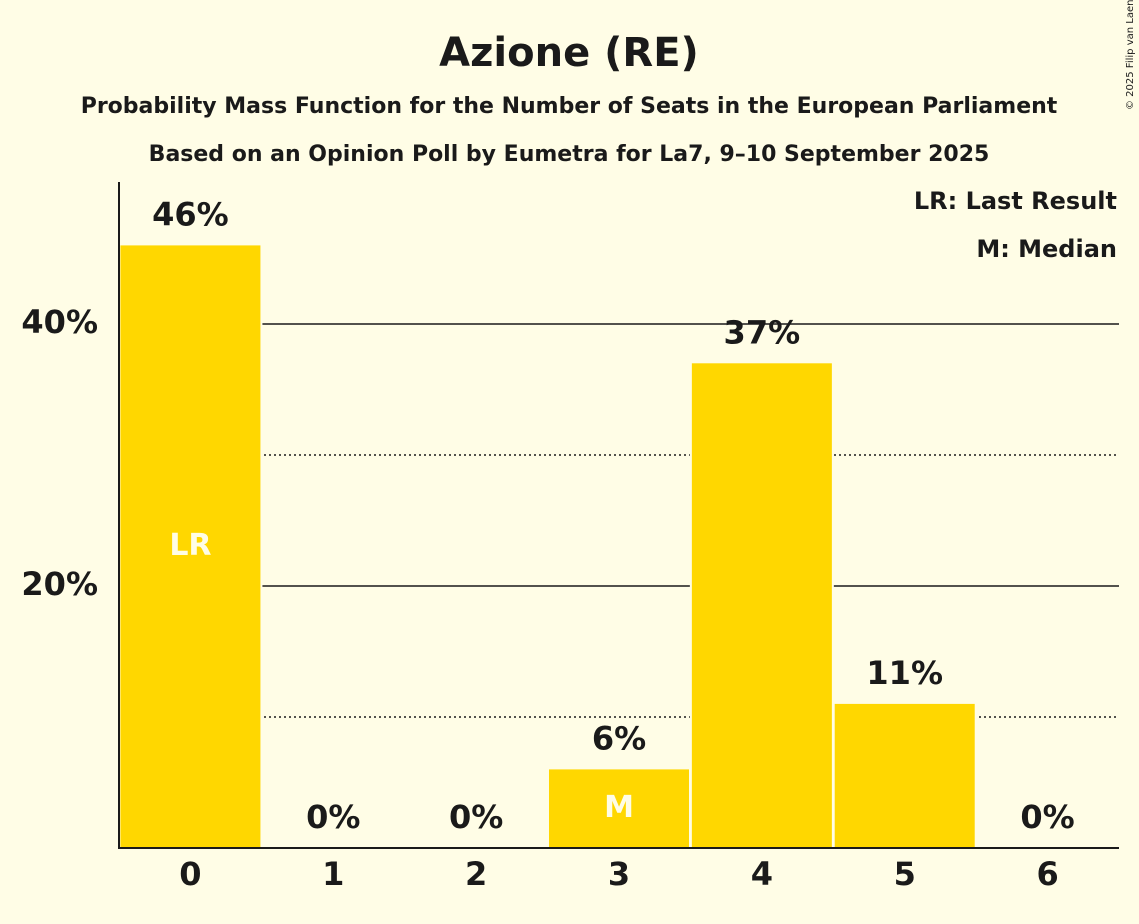  I want to click on y-tick-label: 20%, so click(59, 584).